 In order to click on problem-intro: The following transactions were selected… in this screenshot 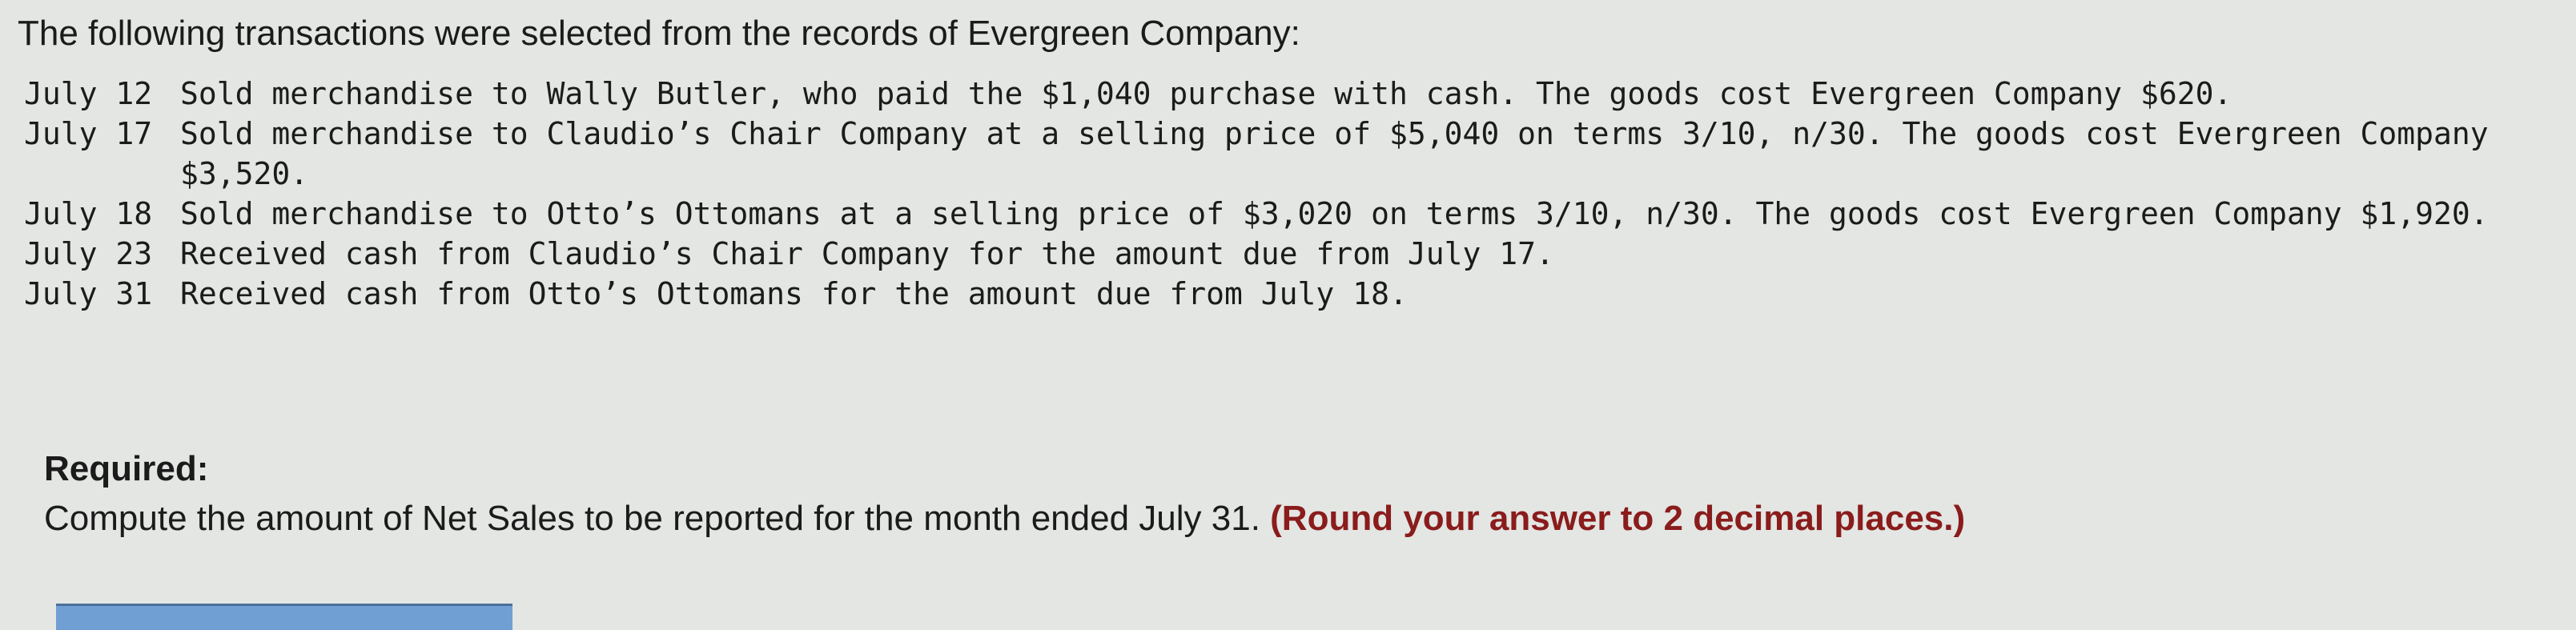, I will do `click(659, 34)`.